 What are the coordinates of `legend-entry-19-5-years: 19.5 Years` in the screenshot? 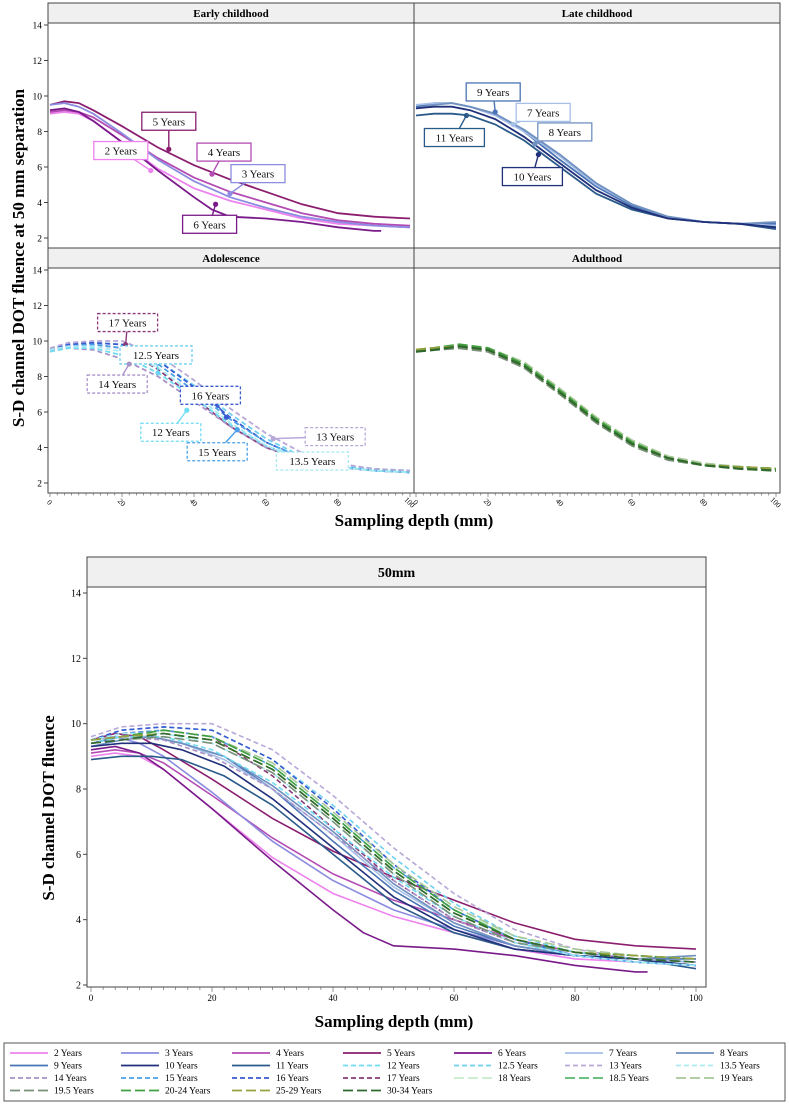 It's located at (52, 1092).